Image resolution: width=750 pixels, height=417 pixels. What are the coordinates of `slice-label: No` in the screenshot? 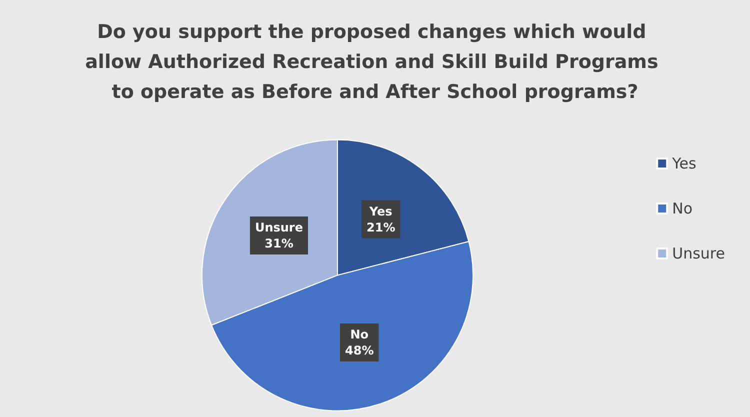 It's located at (359, 335).